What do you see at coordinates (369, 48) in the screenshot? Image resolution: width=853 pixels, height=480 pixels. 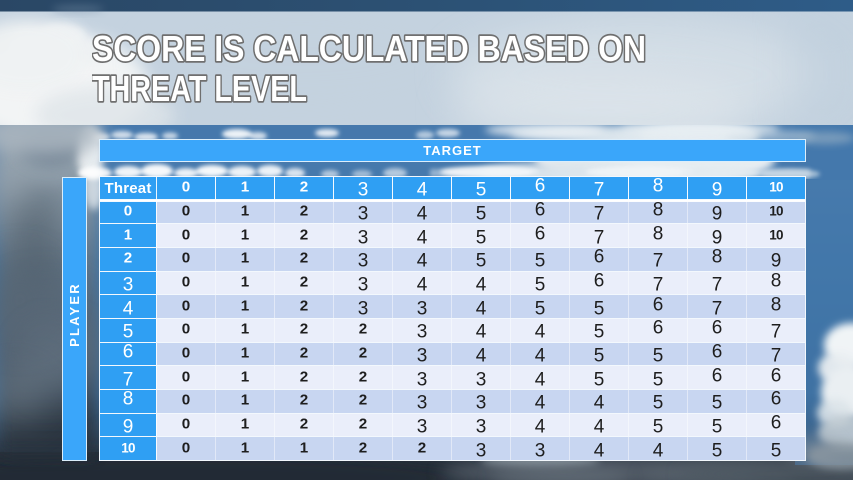 I see `svg-text: SCORE IS CALCULATED BASED ON` at bounding box center [369, 48].